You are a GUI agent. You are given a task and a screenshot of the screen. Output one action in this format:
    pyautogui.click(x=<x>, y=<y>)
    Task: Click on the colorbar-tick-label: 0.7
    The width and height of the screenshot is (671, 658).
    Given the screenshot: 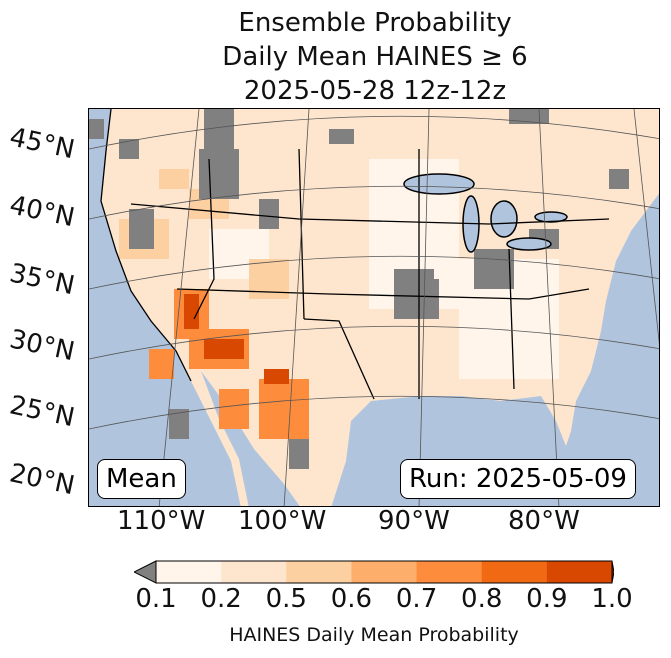 What is the action you would take?
    pyautogui.click(x=416, y=599)
    